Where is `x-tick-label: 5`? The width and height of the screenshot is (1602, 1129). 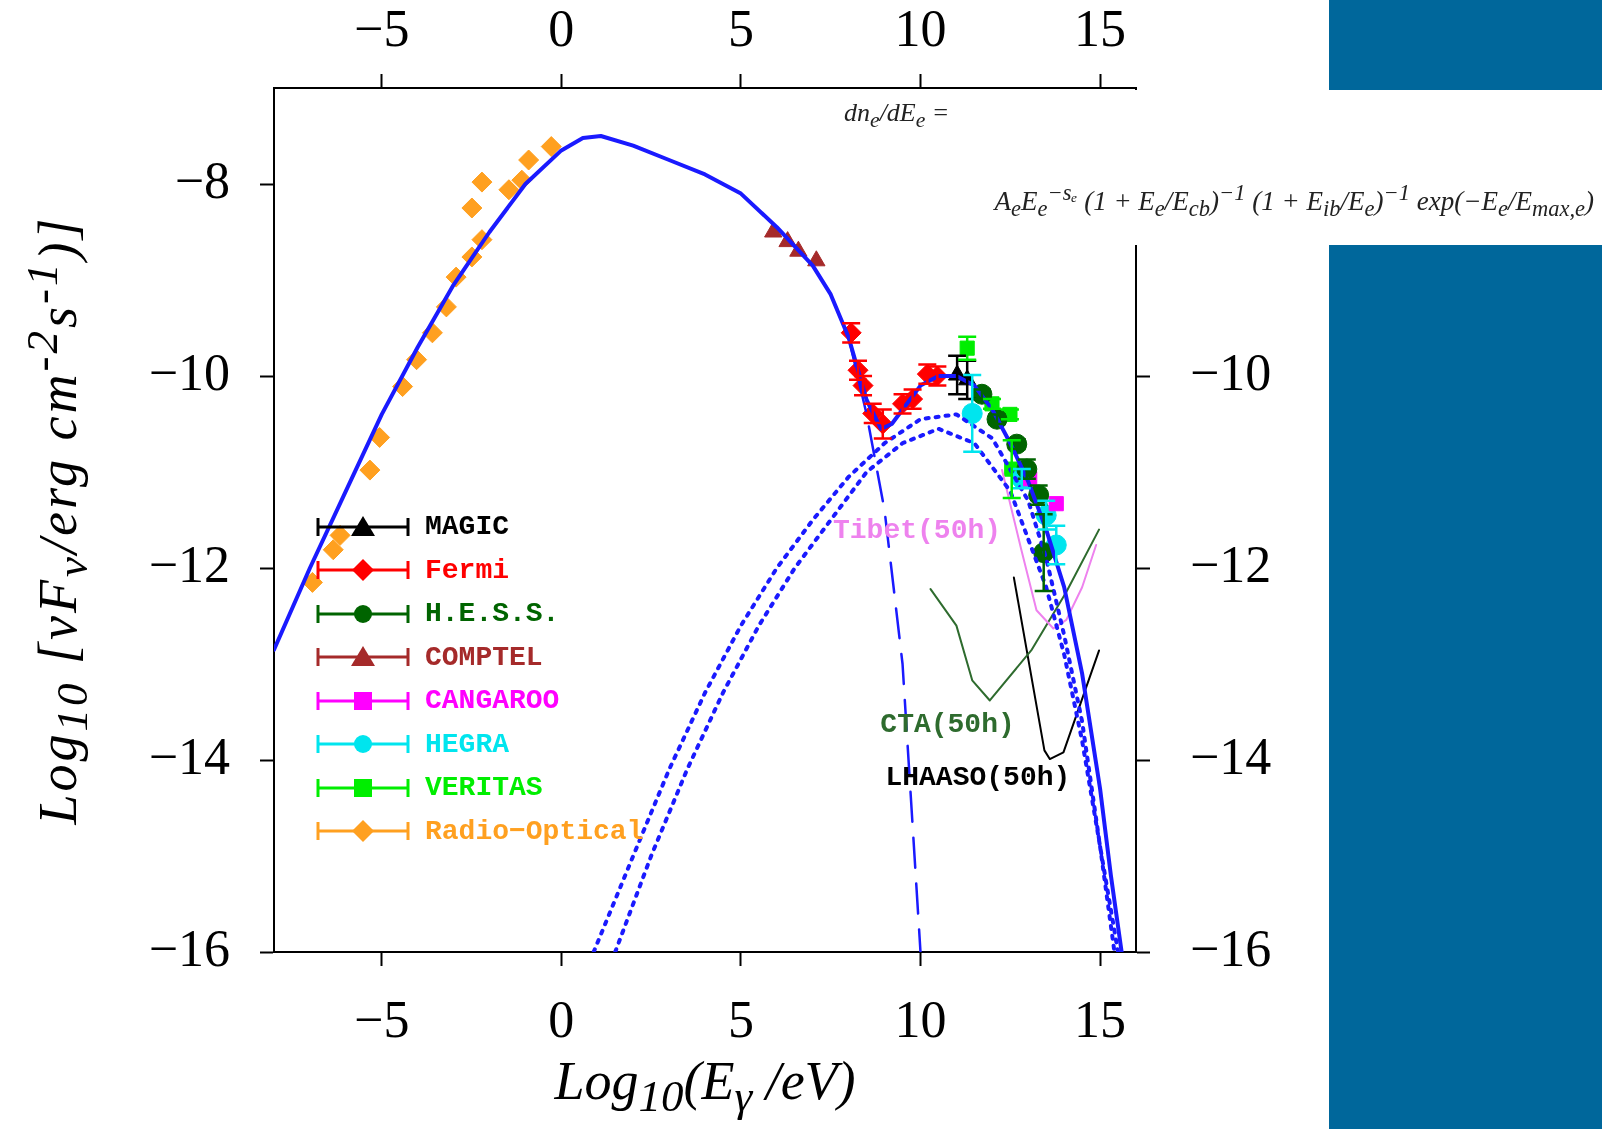
x-tick-label: 5 is located at coordinates (740, 29).